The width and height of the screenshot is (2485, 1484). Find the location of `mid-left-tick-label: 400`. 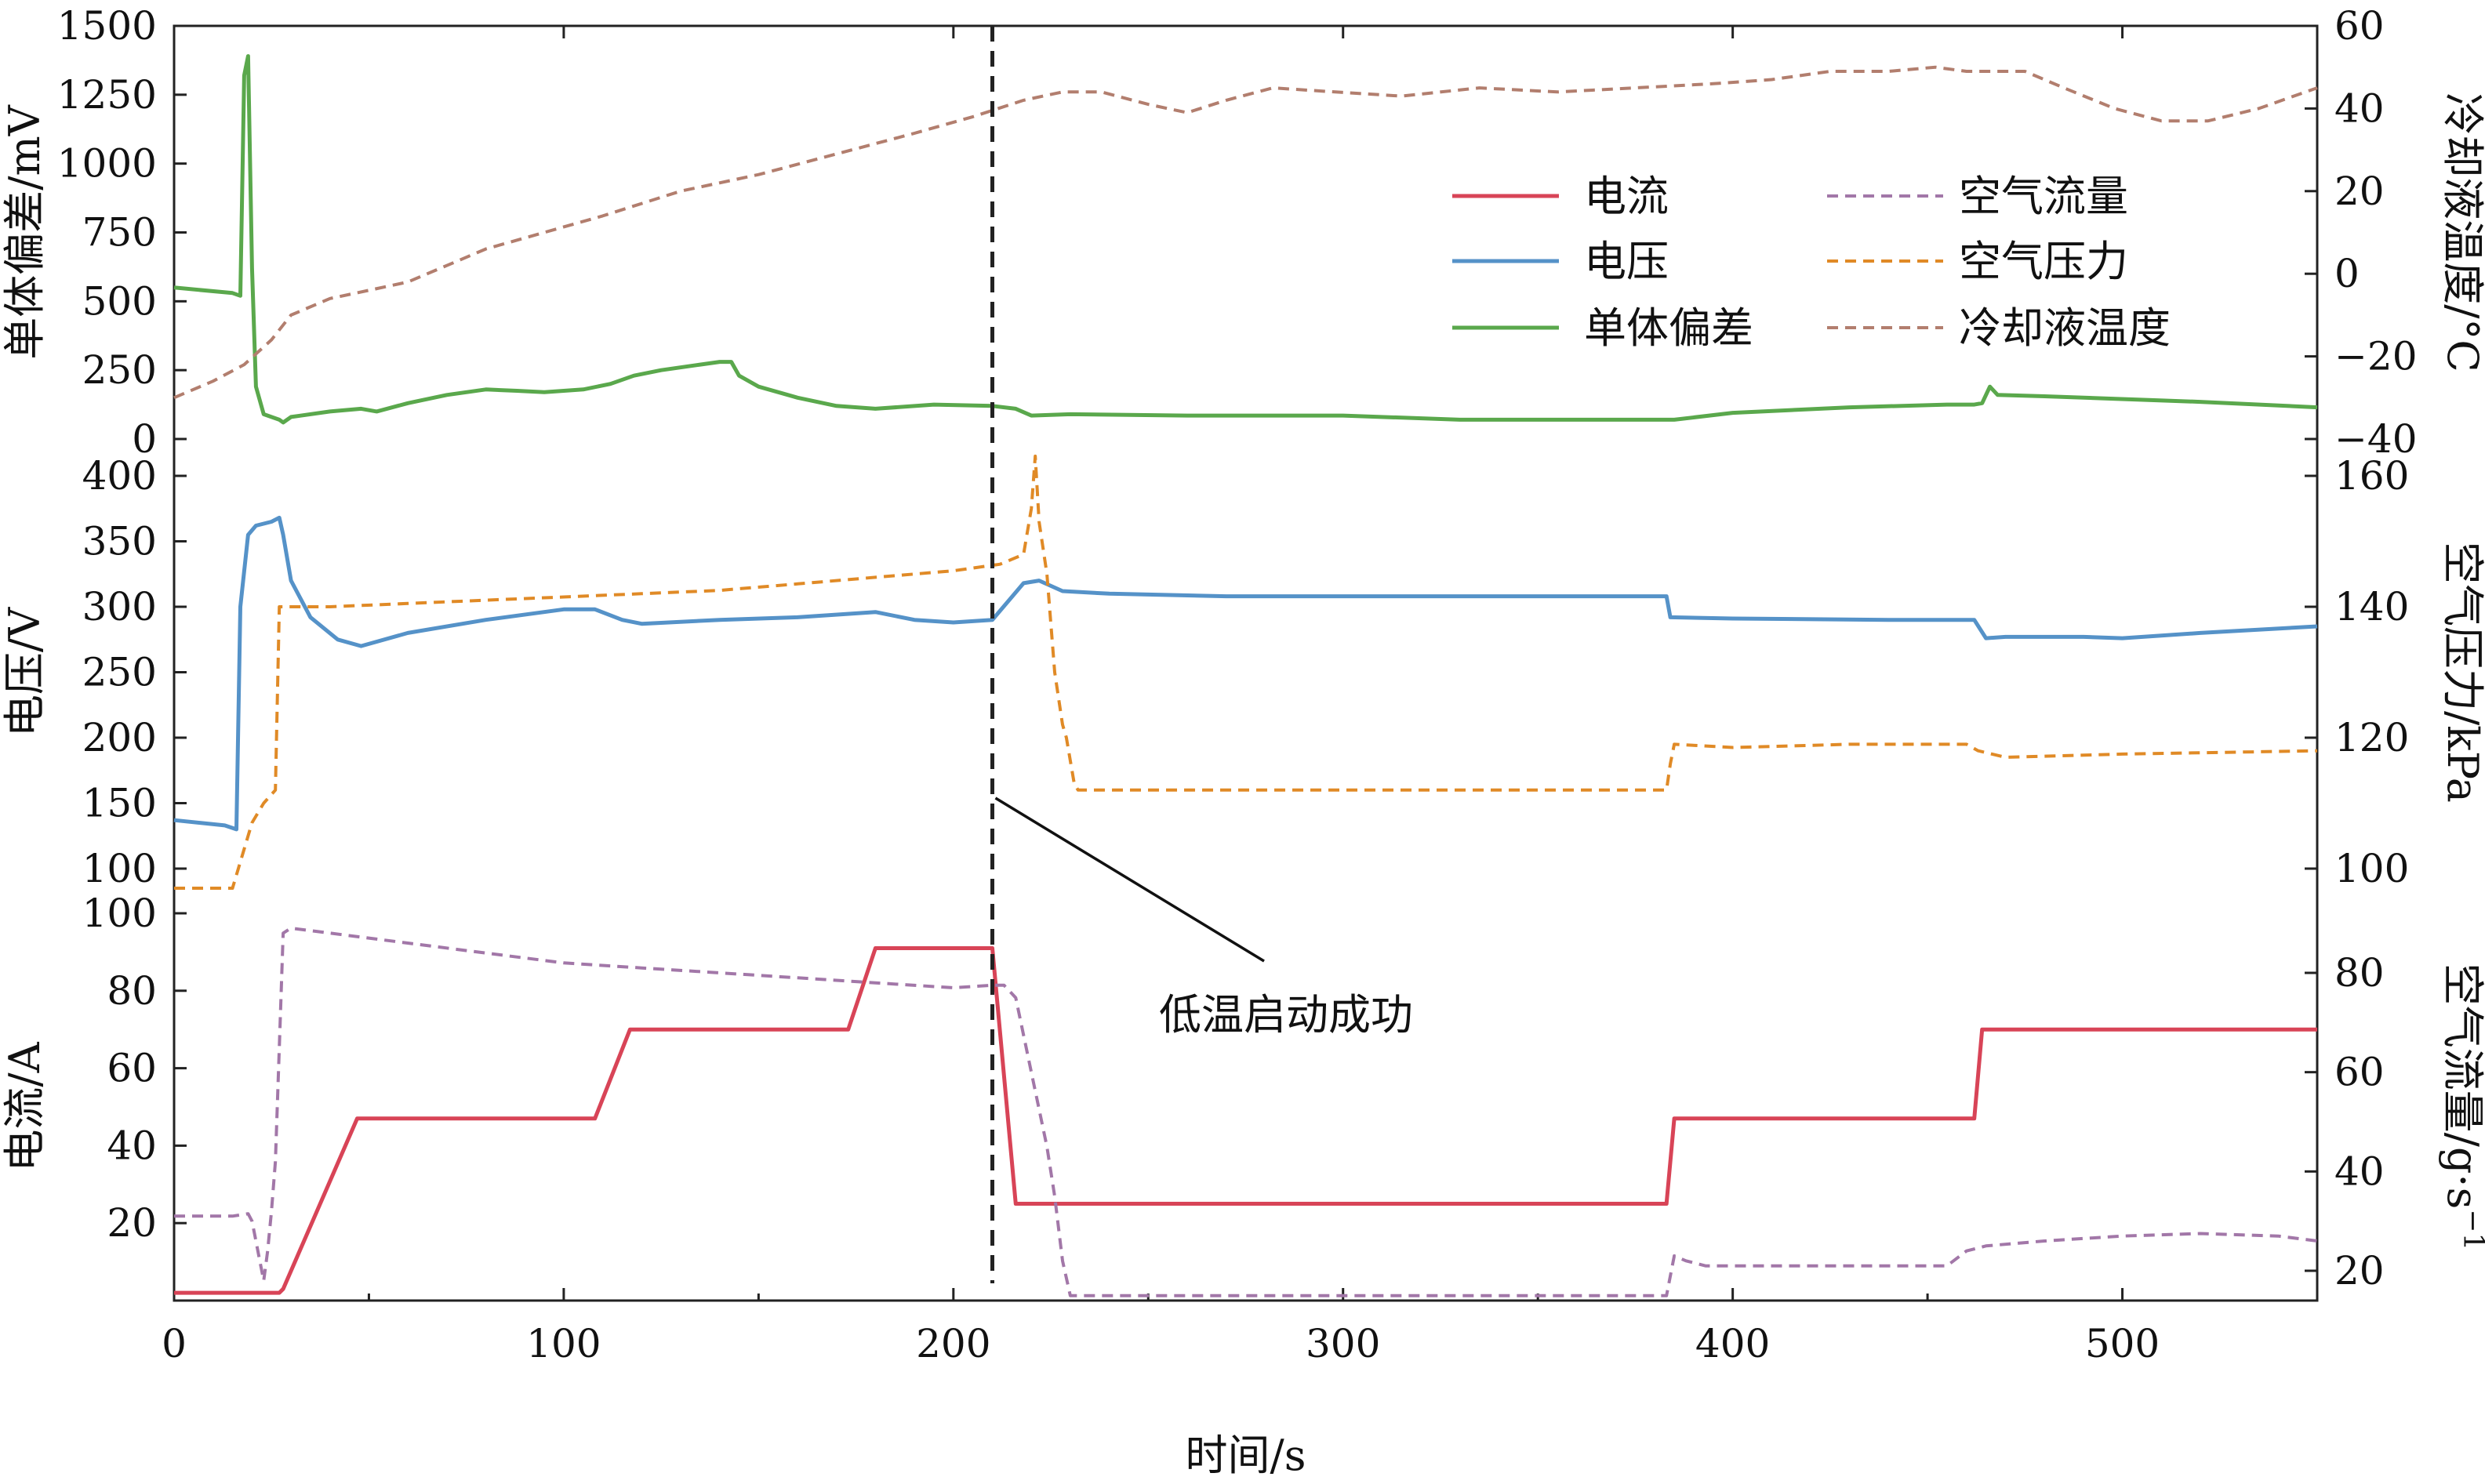

mid-left-tick-label: 400 is located at coordinates (120, 476).